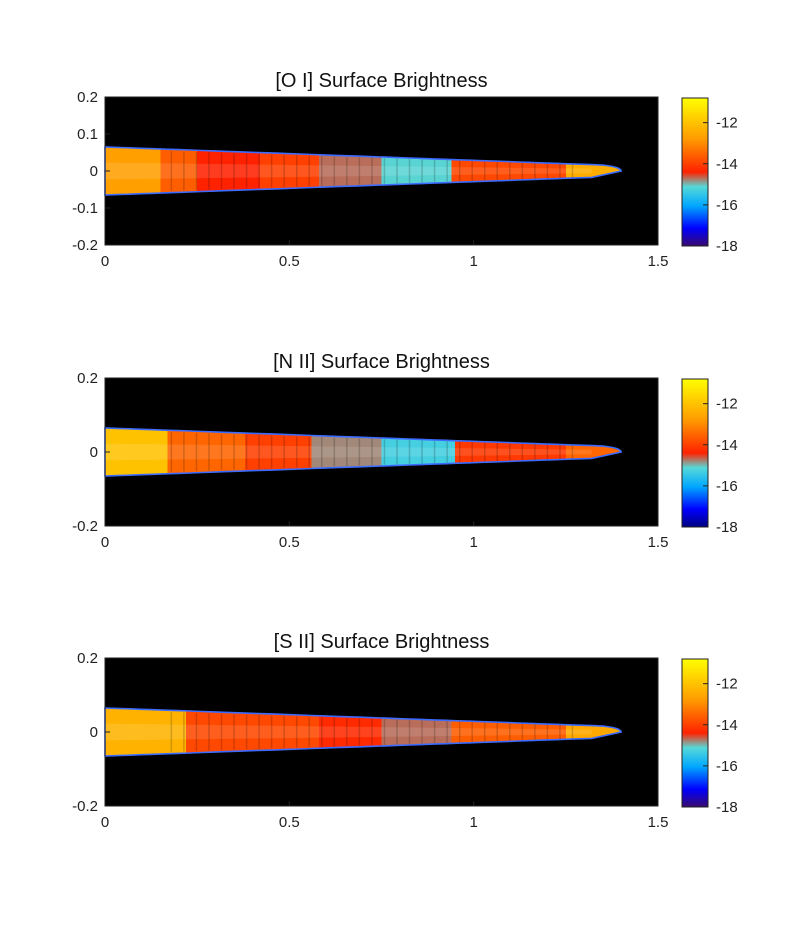 The width and height of the screenshot is (810, 938). What do you see at coordinates (85, 208) in the screenshot?
I see `y-tick-label: -0.1` at bounding box center [85, 208].